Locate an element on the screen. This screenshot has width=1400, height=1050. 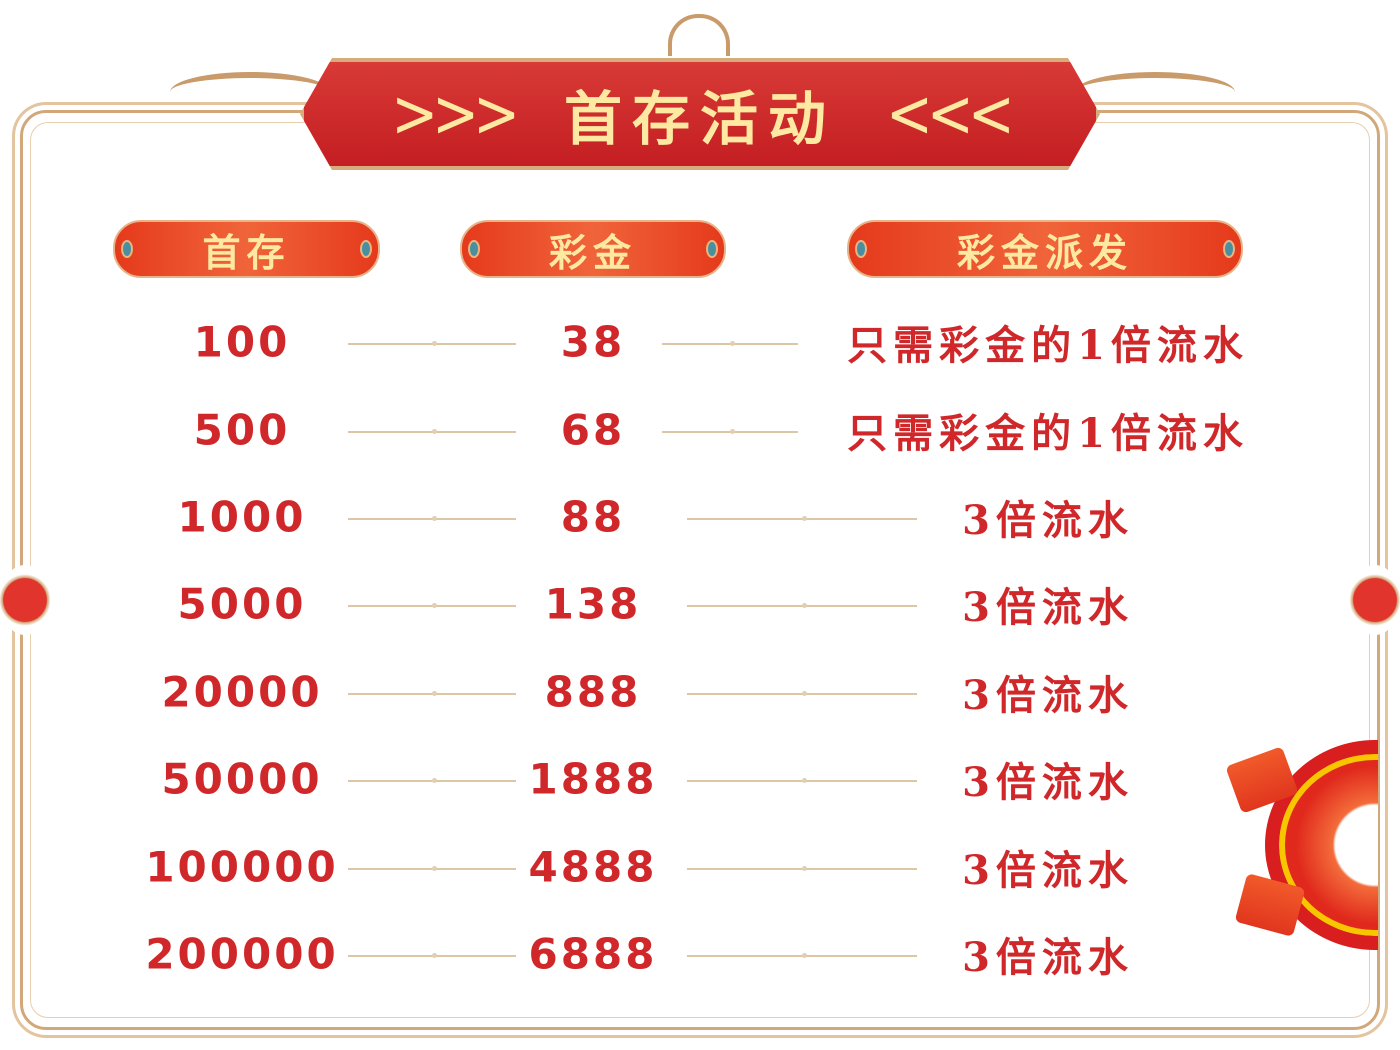
hanging-hook-ornament is located at coordinates (699, 35).